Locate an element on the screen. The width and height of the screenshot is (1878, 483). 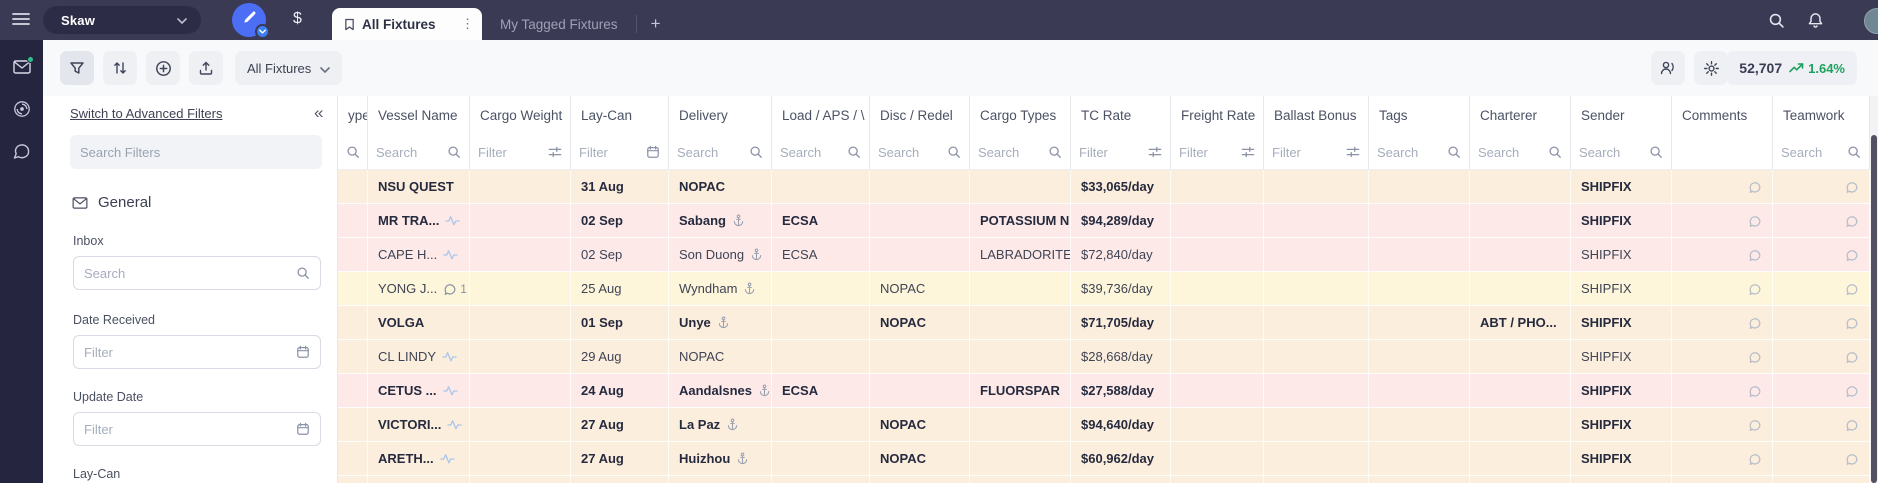
filter-type-input is located at coordinates (353, 152).